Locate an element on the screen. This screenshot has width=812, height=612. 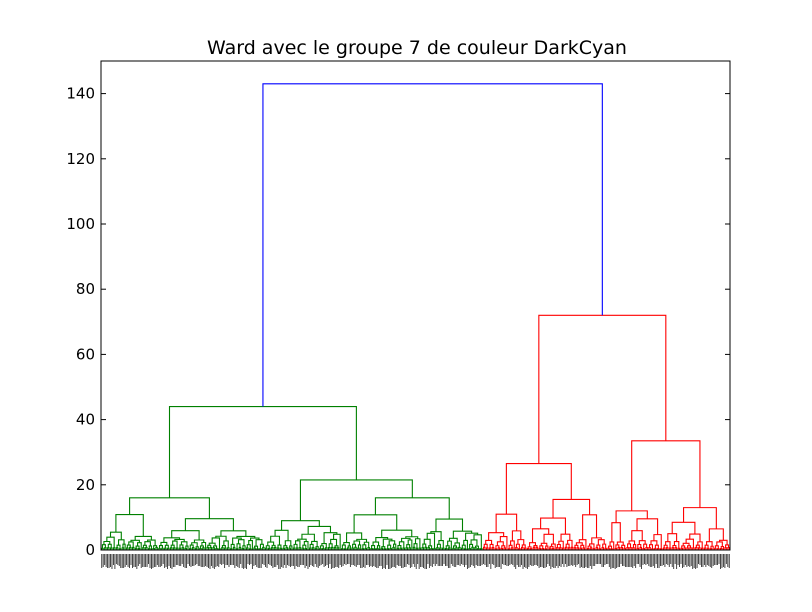
cluster-link is located at coordinates (538, 489).